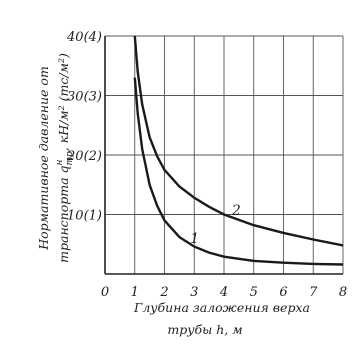 The width and height of the screenshot is (361, 351). I want to click on x-axis-label-line-1: Глубина заложения верха, so click(221, 307).